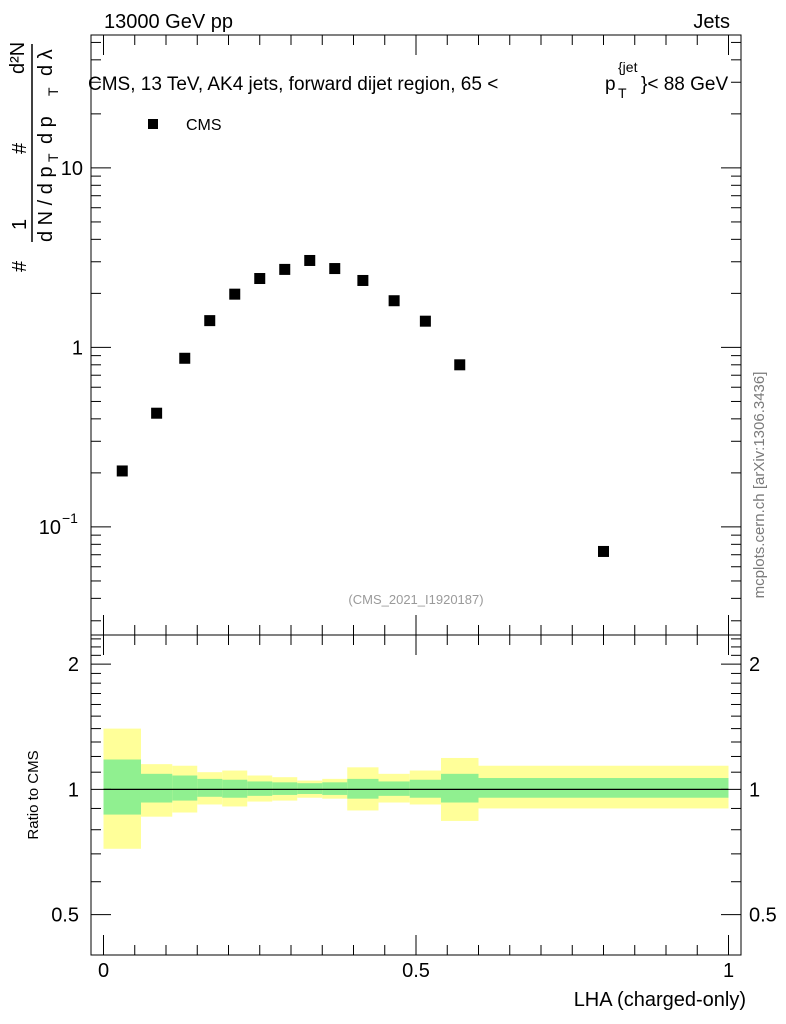 This screenshot has height=1024, width=786. I want to click on y-axis-title-denominator: d N / d p, so click(46, 204).